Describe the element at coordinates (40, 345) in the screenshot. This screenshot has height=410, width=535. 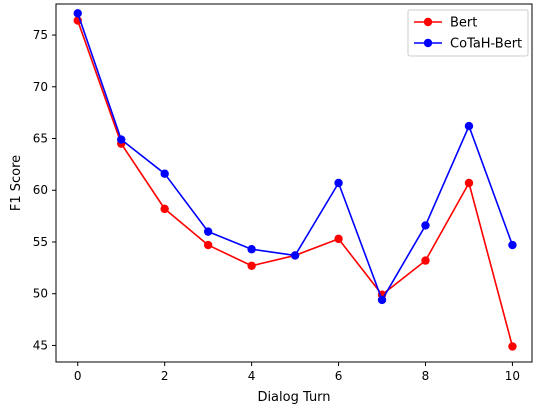
I see `y-tick-label-0: 45` at that location.